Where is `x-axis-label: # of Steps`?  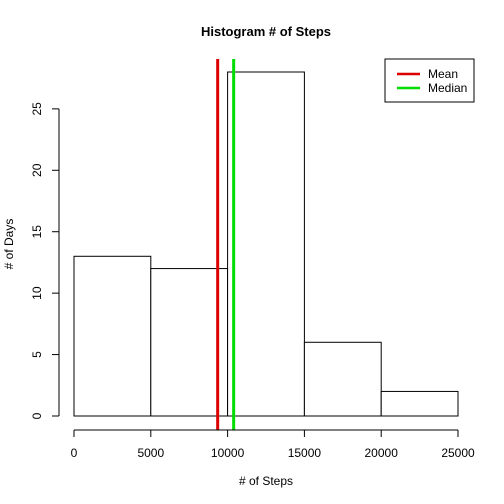 x-axis-label: # of Steps is located at coordinates (266, 481).